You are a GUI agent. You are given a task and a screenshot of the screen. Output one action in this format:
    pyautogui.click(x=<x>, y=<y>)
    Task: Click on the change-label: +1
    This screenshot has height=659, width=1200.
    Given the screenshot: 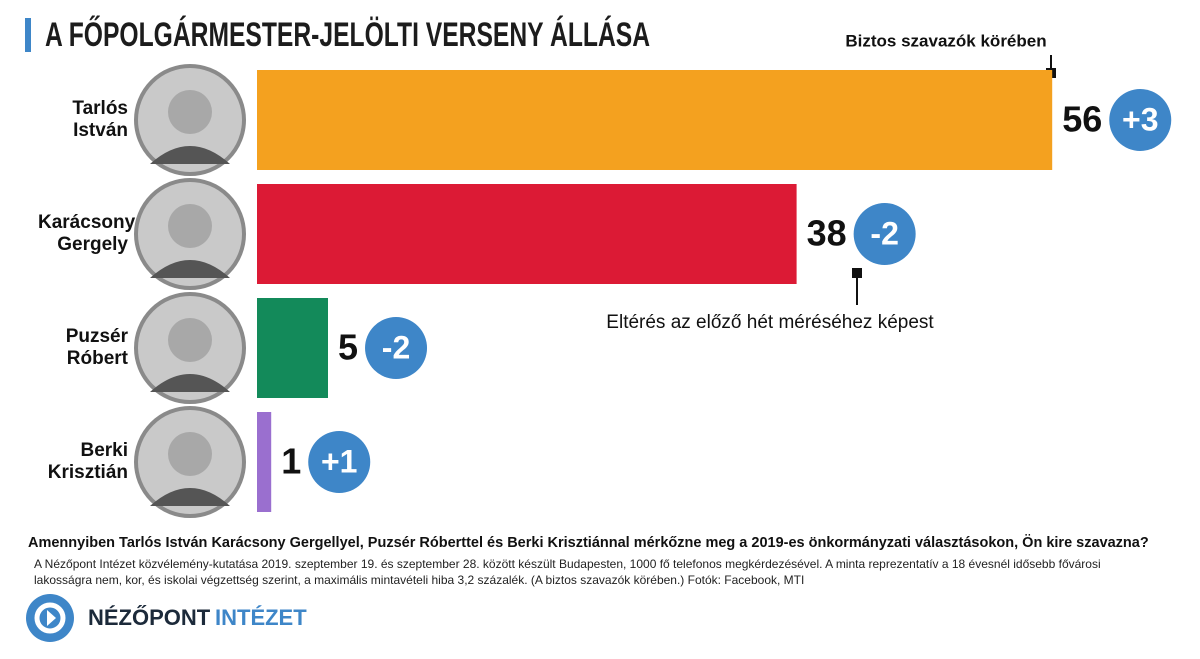 What is the action you would take?
    pyautogui.click(x=339, y=461)
    